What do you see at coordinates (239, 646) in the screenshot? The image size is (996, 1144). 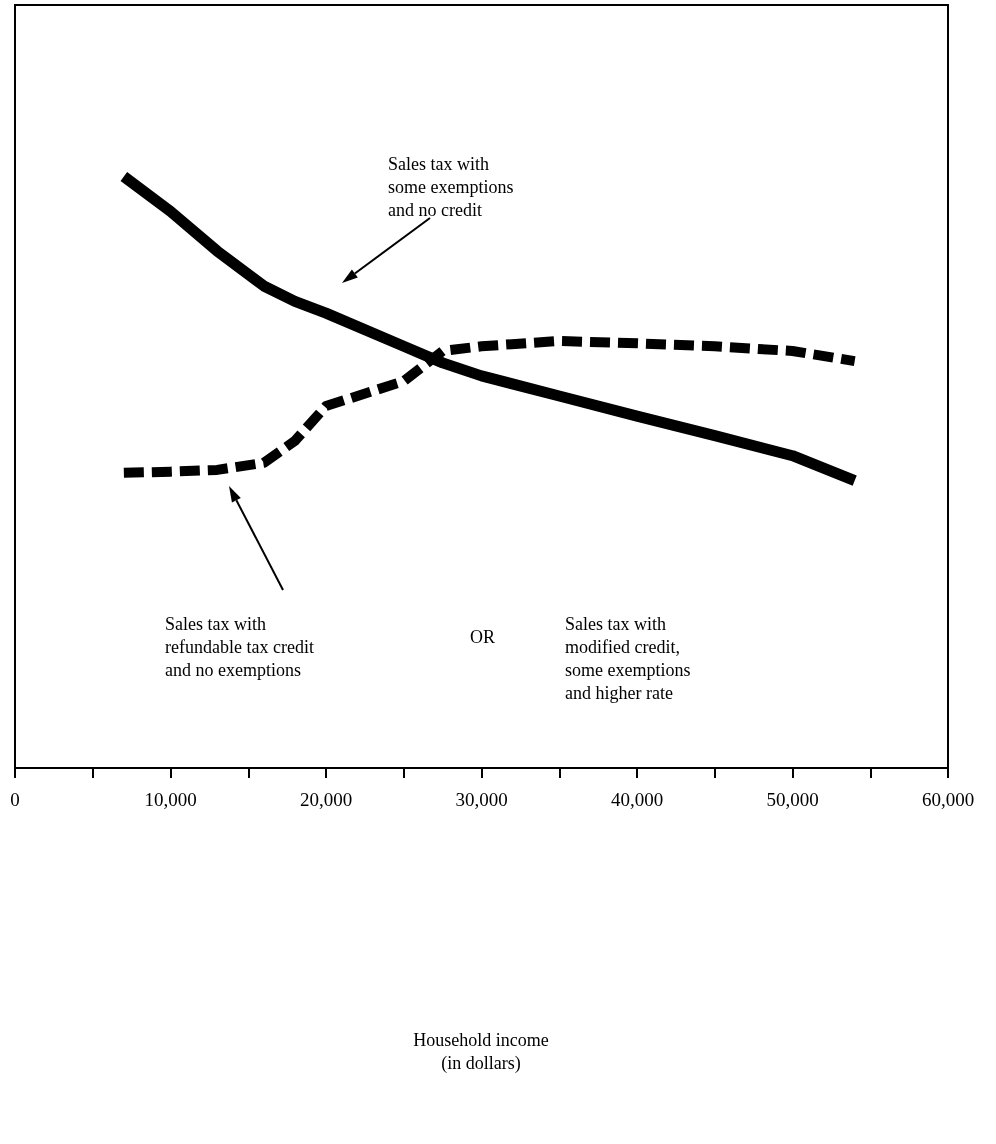 I see `annotation: Sales tax with refundable tax credit and no exemptions` at bounding box center [239, 646].